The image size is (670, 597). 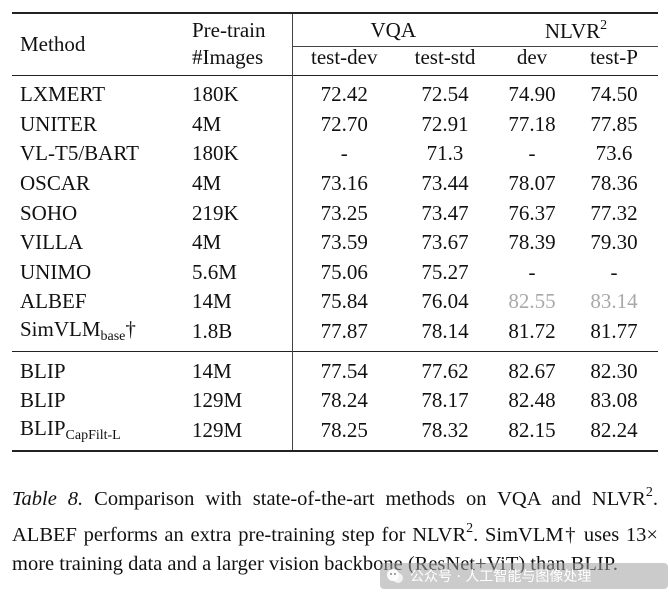 I want to click on cell-method: OSCAR, so click(x=55, y=183).